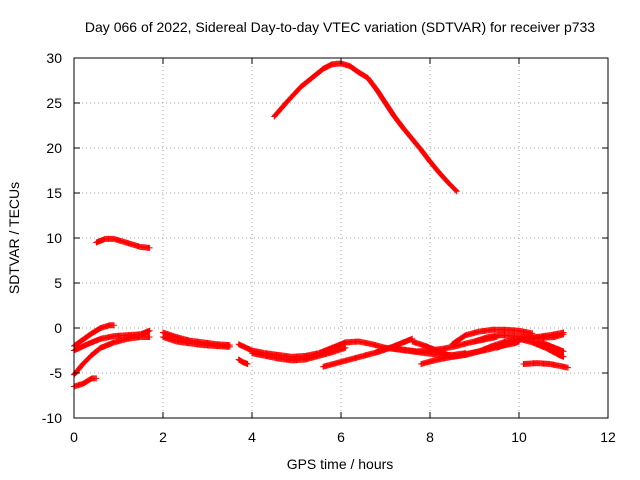 This screenshot has width=640, height=480. I want to click on x-tick-labels: 0 2 4 6 8 10 12, so click(343, 437).